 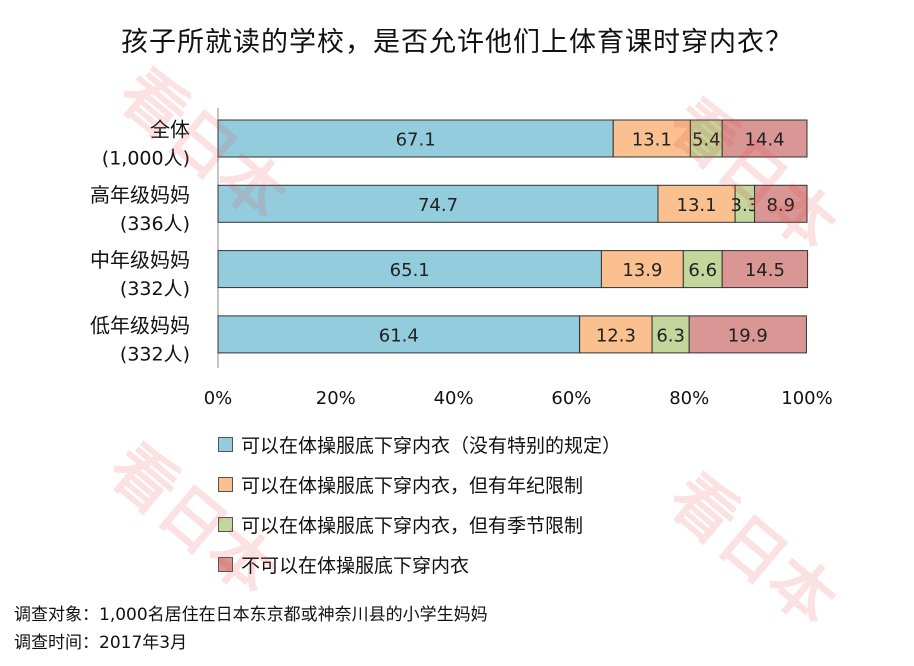 What do you see at coordinates (752, 550) in the screenshot?
I see `watermark: 看日本` at bounding box center [752, 550].